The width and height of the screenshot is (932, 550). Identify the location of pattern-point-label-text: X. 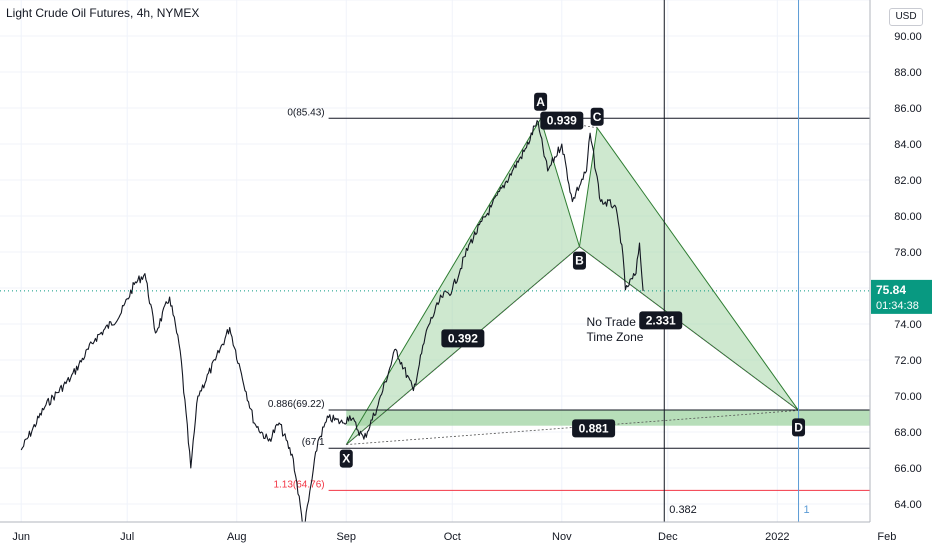
(346, 459).